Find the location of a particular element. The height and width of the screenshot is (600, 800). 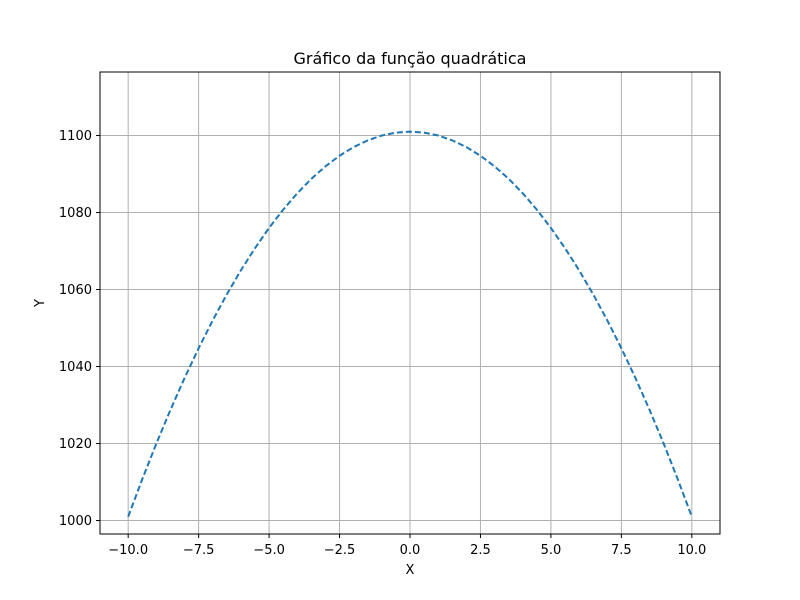

y-axis-ticks: 1000 1020 1040 1060 1080 1100 is located at coordinates (79, 329).